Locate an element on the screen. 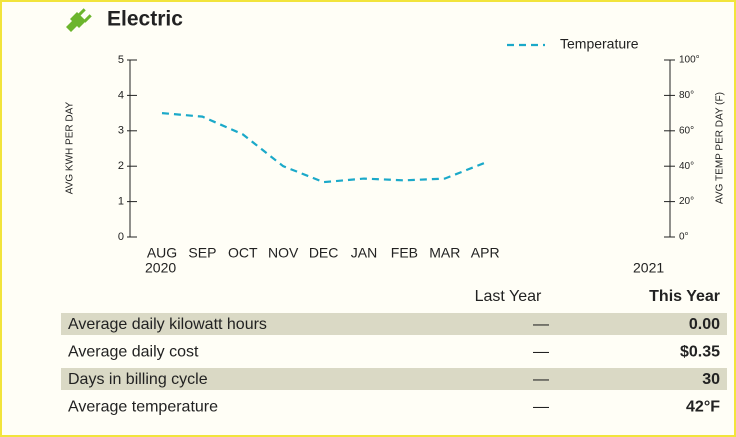 This screenshot has height=437, width=736. x-tick-label: OCT is located at coordinates (243, 253).